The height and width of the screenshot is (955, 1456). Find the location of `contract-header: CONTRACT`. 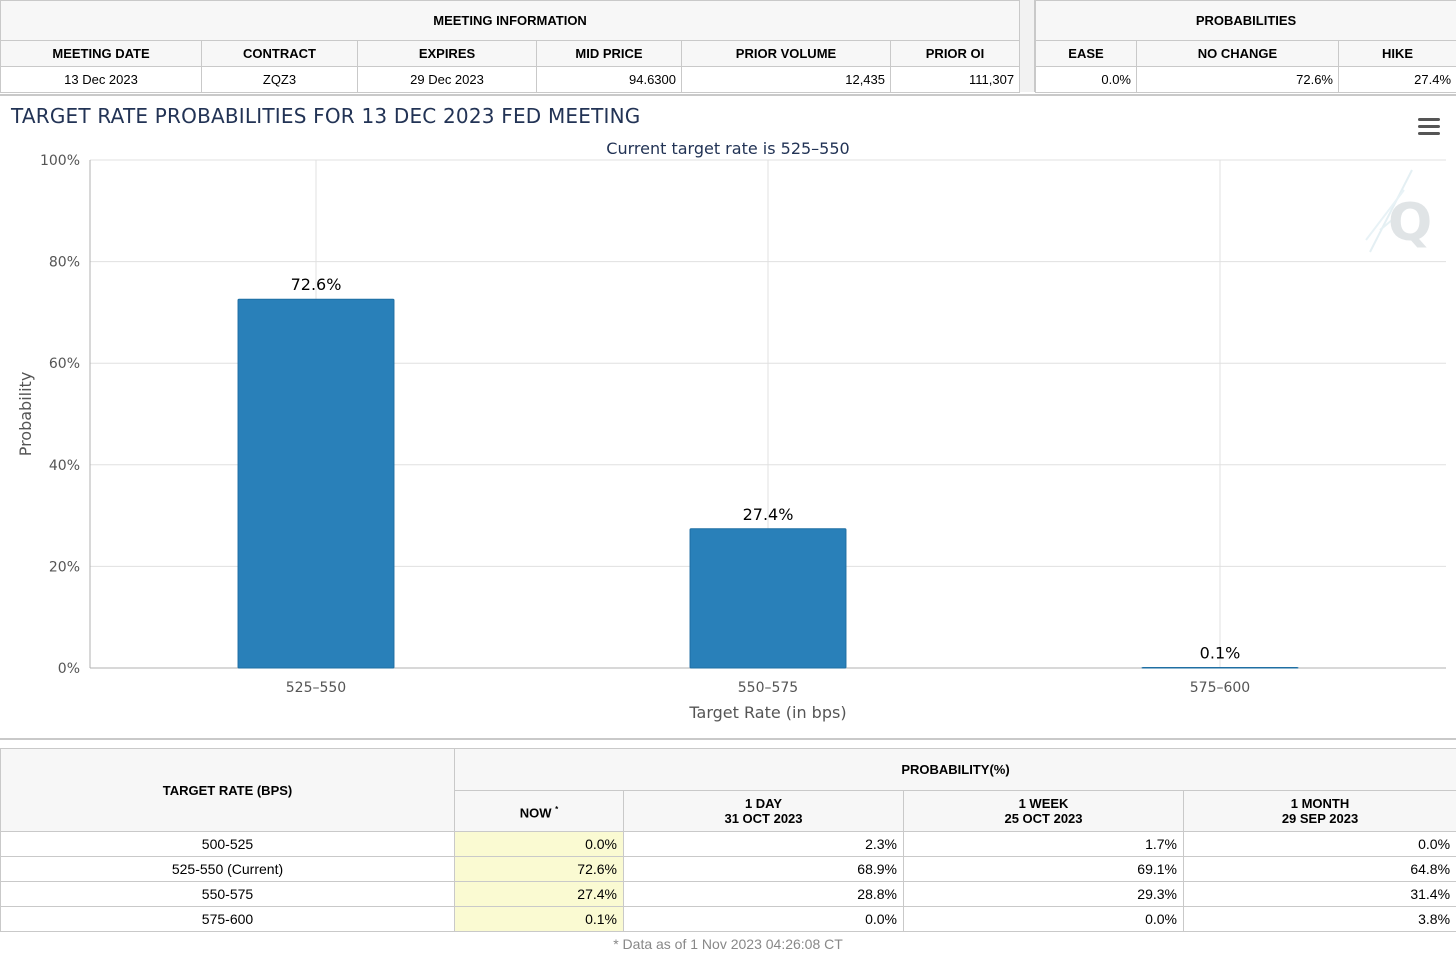

contract-header: CONTRACT is located at coordinates (279, 53).